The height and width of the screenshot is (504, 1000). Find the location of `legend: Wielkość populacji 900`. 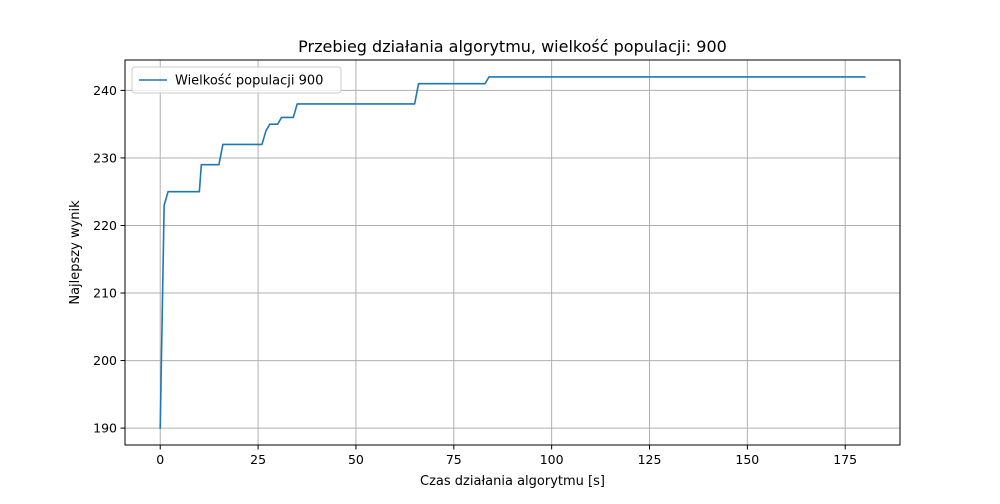

legend: Wielkość populacji 900 is located at coordinates (236, 80).